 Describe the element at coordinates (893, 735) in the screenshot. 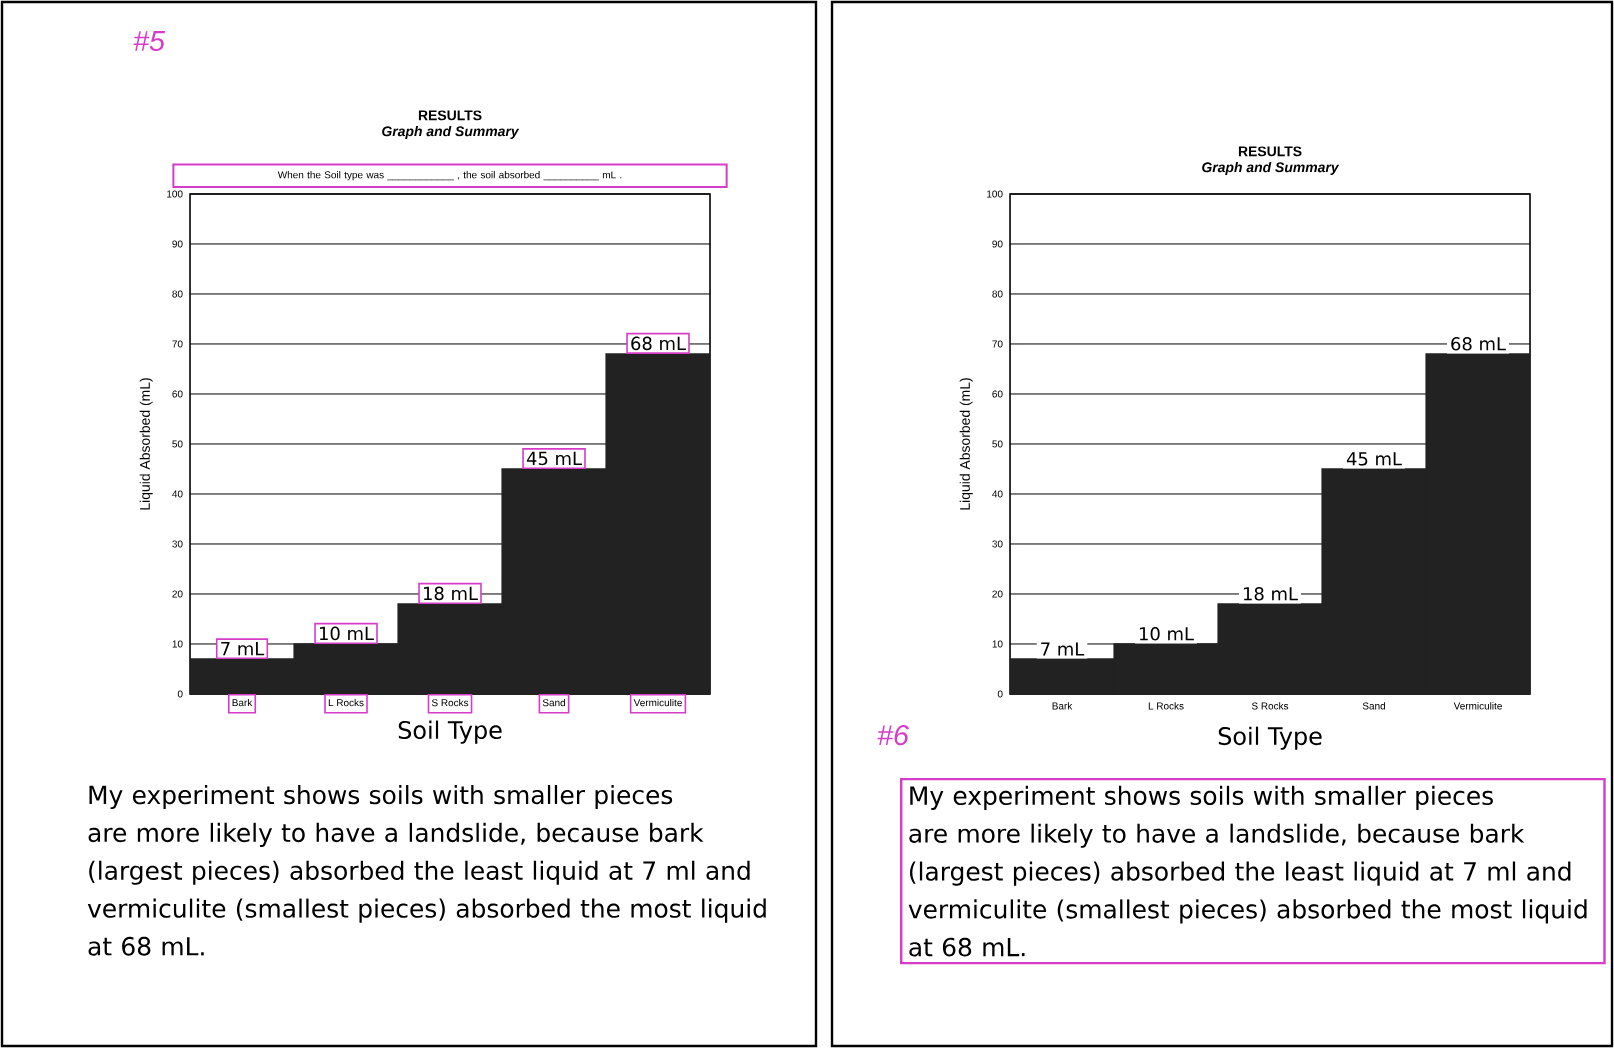

I see `text: #6` at that location.